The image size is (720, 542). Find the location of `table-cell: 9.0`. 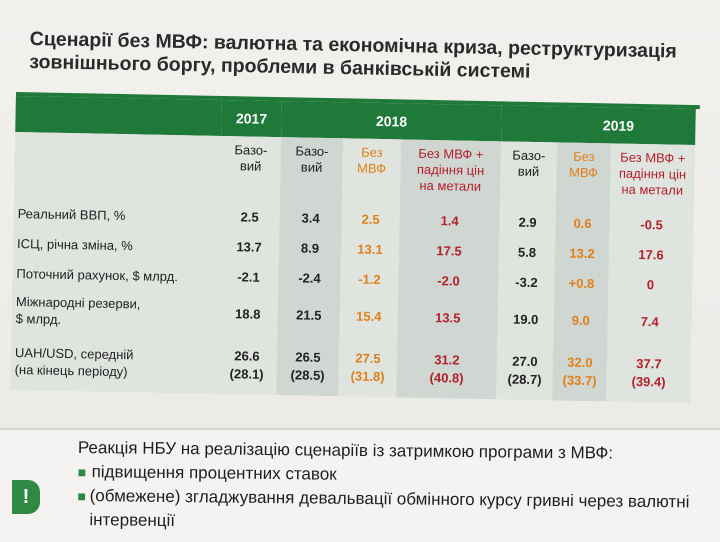

table-cell: 9.0 is located at coordinates (581, 321).